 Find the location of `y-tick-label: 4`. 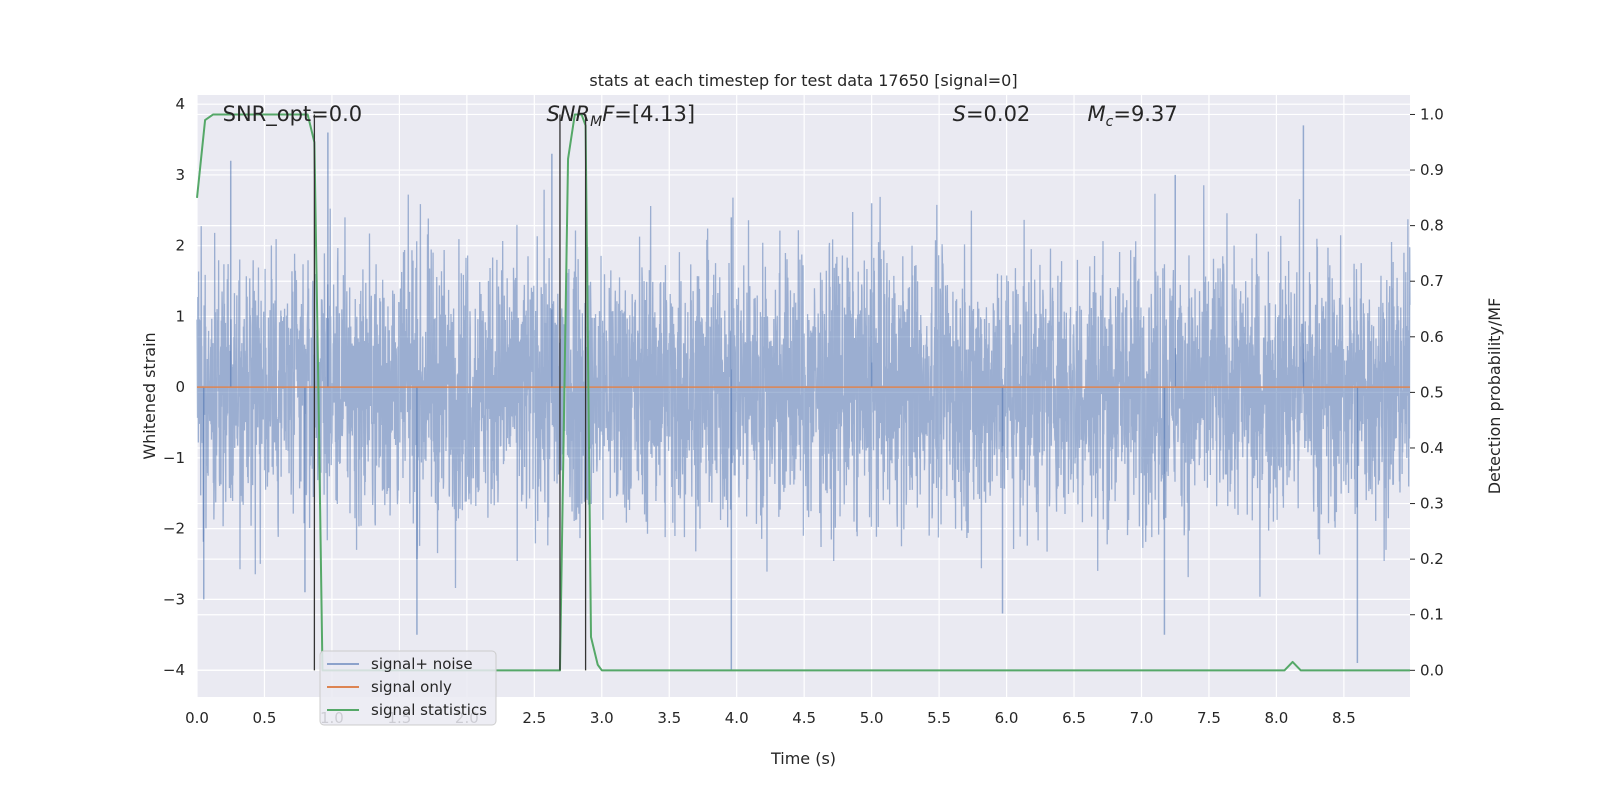

y-tick-label: 4 is located at coordinates (180, 104).